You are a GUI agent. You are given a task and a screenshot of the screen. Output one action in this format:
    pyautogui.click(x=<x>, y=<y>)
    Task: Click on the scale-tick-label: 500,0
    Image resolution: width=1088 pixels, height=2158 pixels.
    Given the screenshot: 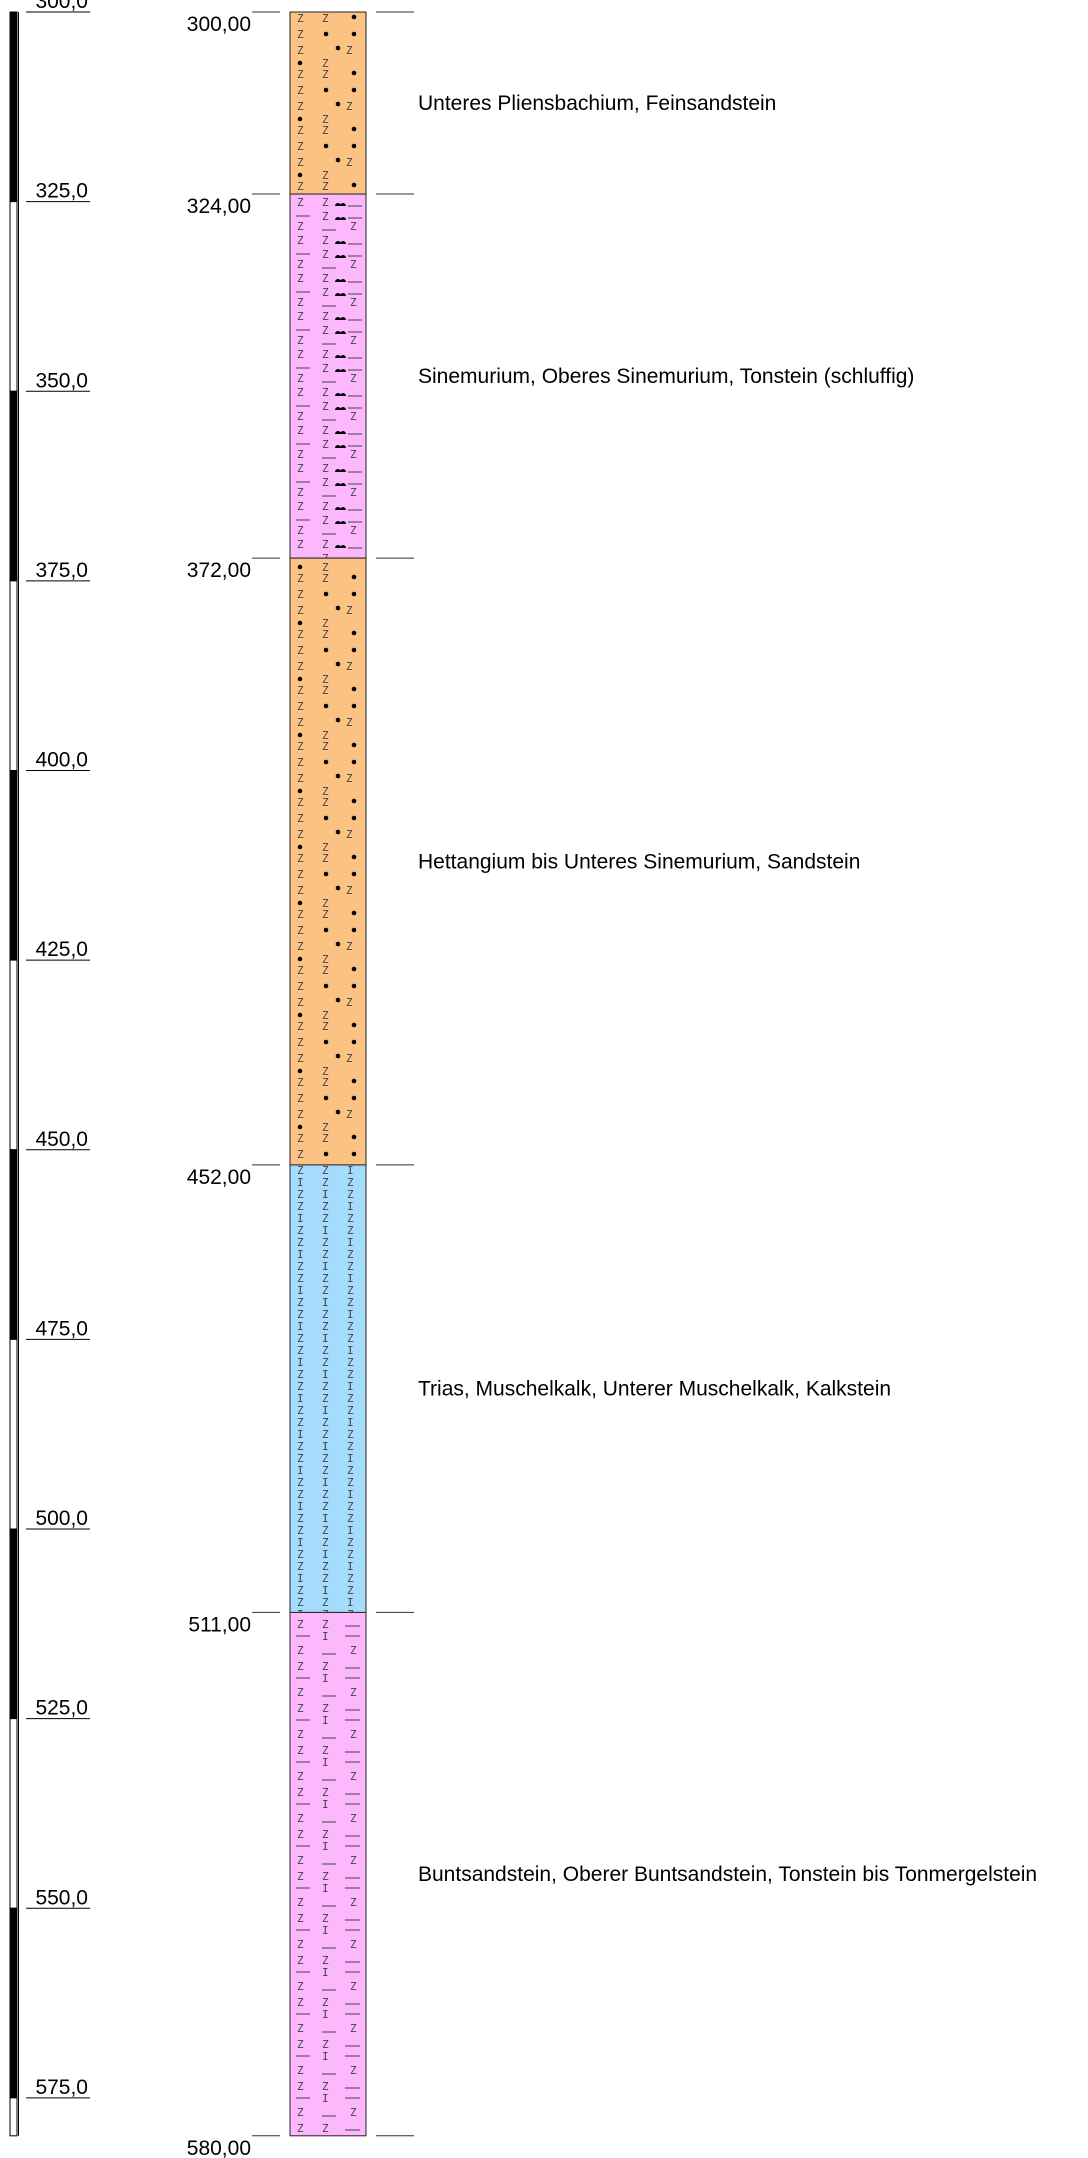 What is the action you would take?
    pyautogui.click(x=61, y=1518)
    